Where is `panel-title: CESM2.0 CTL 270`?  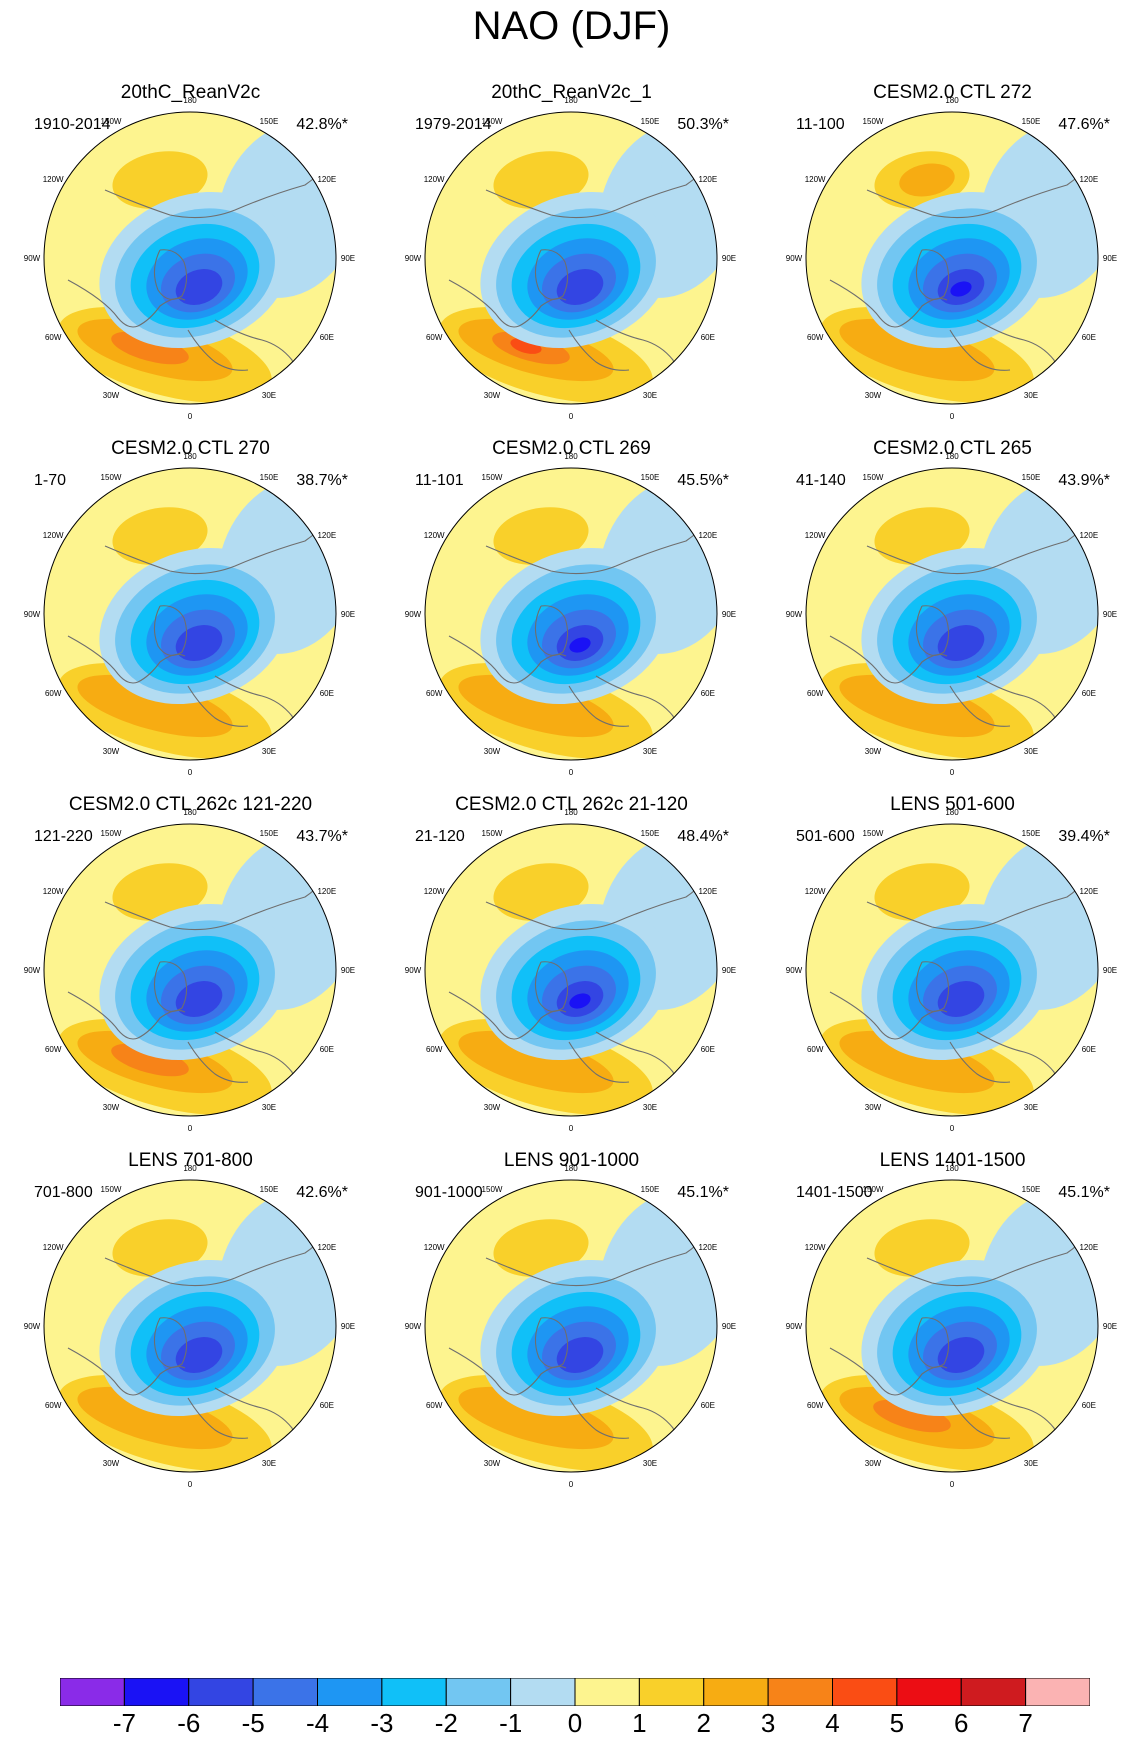 panel-title: CESM2.0 CTL 270 is located at coordinates (190, 448).